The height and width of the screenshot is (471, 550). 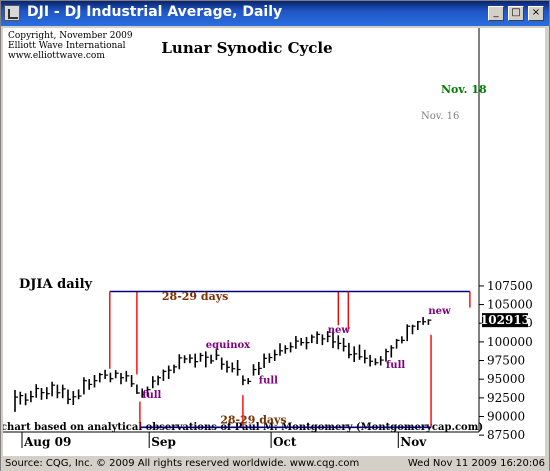 What do you see at coordinates (510, 305) in the screenshot?
I see `y-tick-label: 105000` at bounding box center [510, 305].